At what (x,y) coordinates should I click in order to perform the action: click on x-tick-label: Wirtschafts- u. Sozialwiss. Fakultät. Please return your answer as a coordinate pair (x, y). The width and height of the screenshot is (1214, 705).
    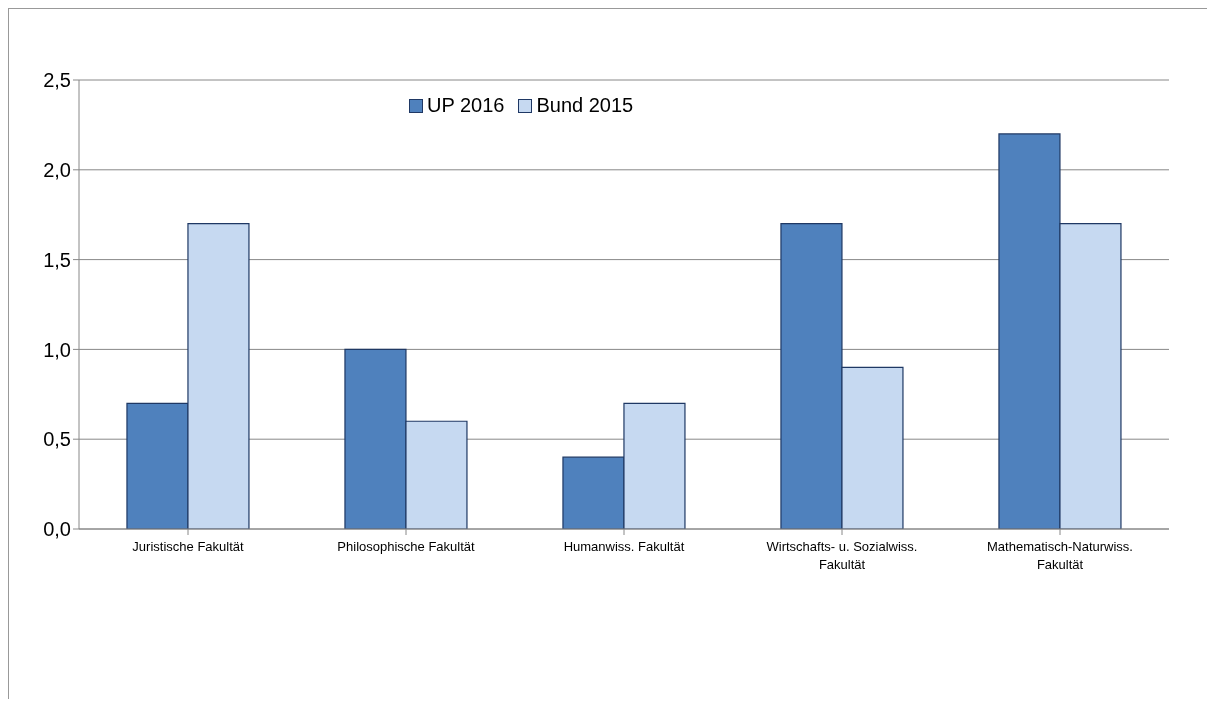
    Looking at the image, I should click on (842, 555).